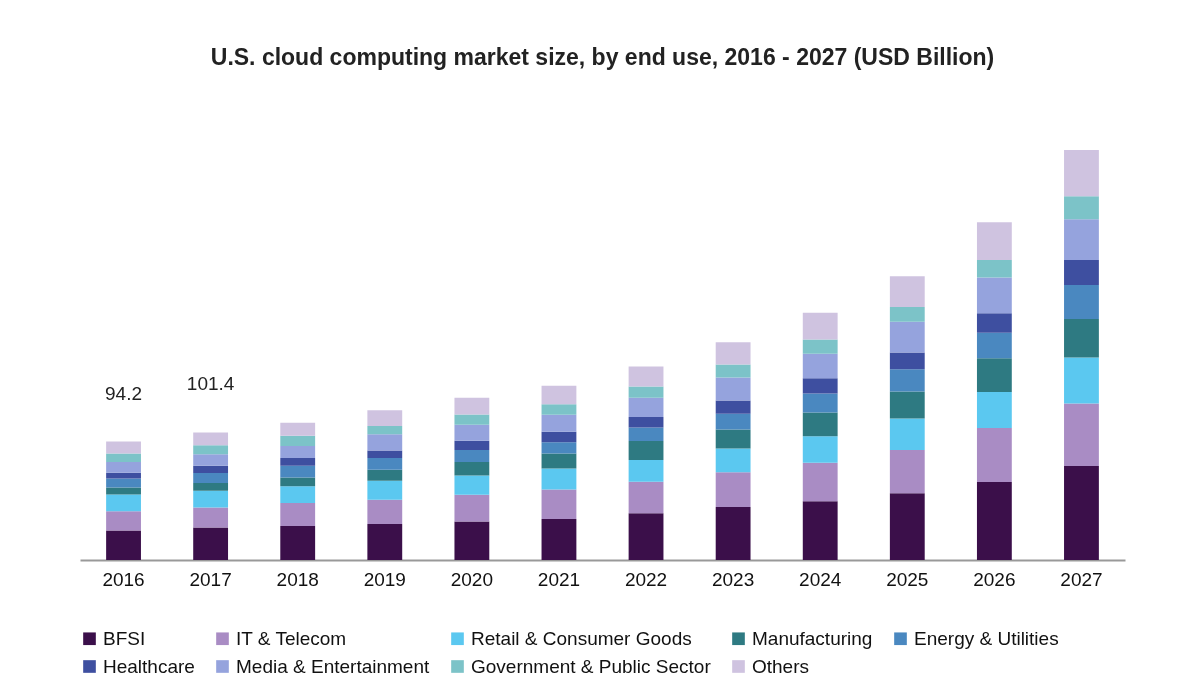  What do you see at coordinates (124, 638) in the screenshot?
I see `legend-label: BFSI` at bounding box center [124, 638].